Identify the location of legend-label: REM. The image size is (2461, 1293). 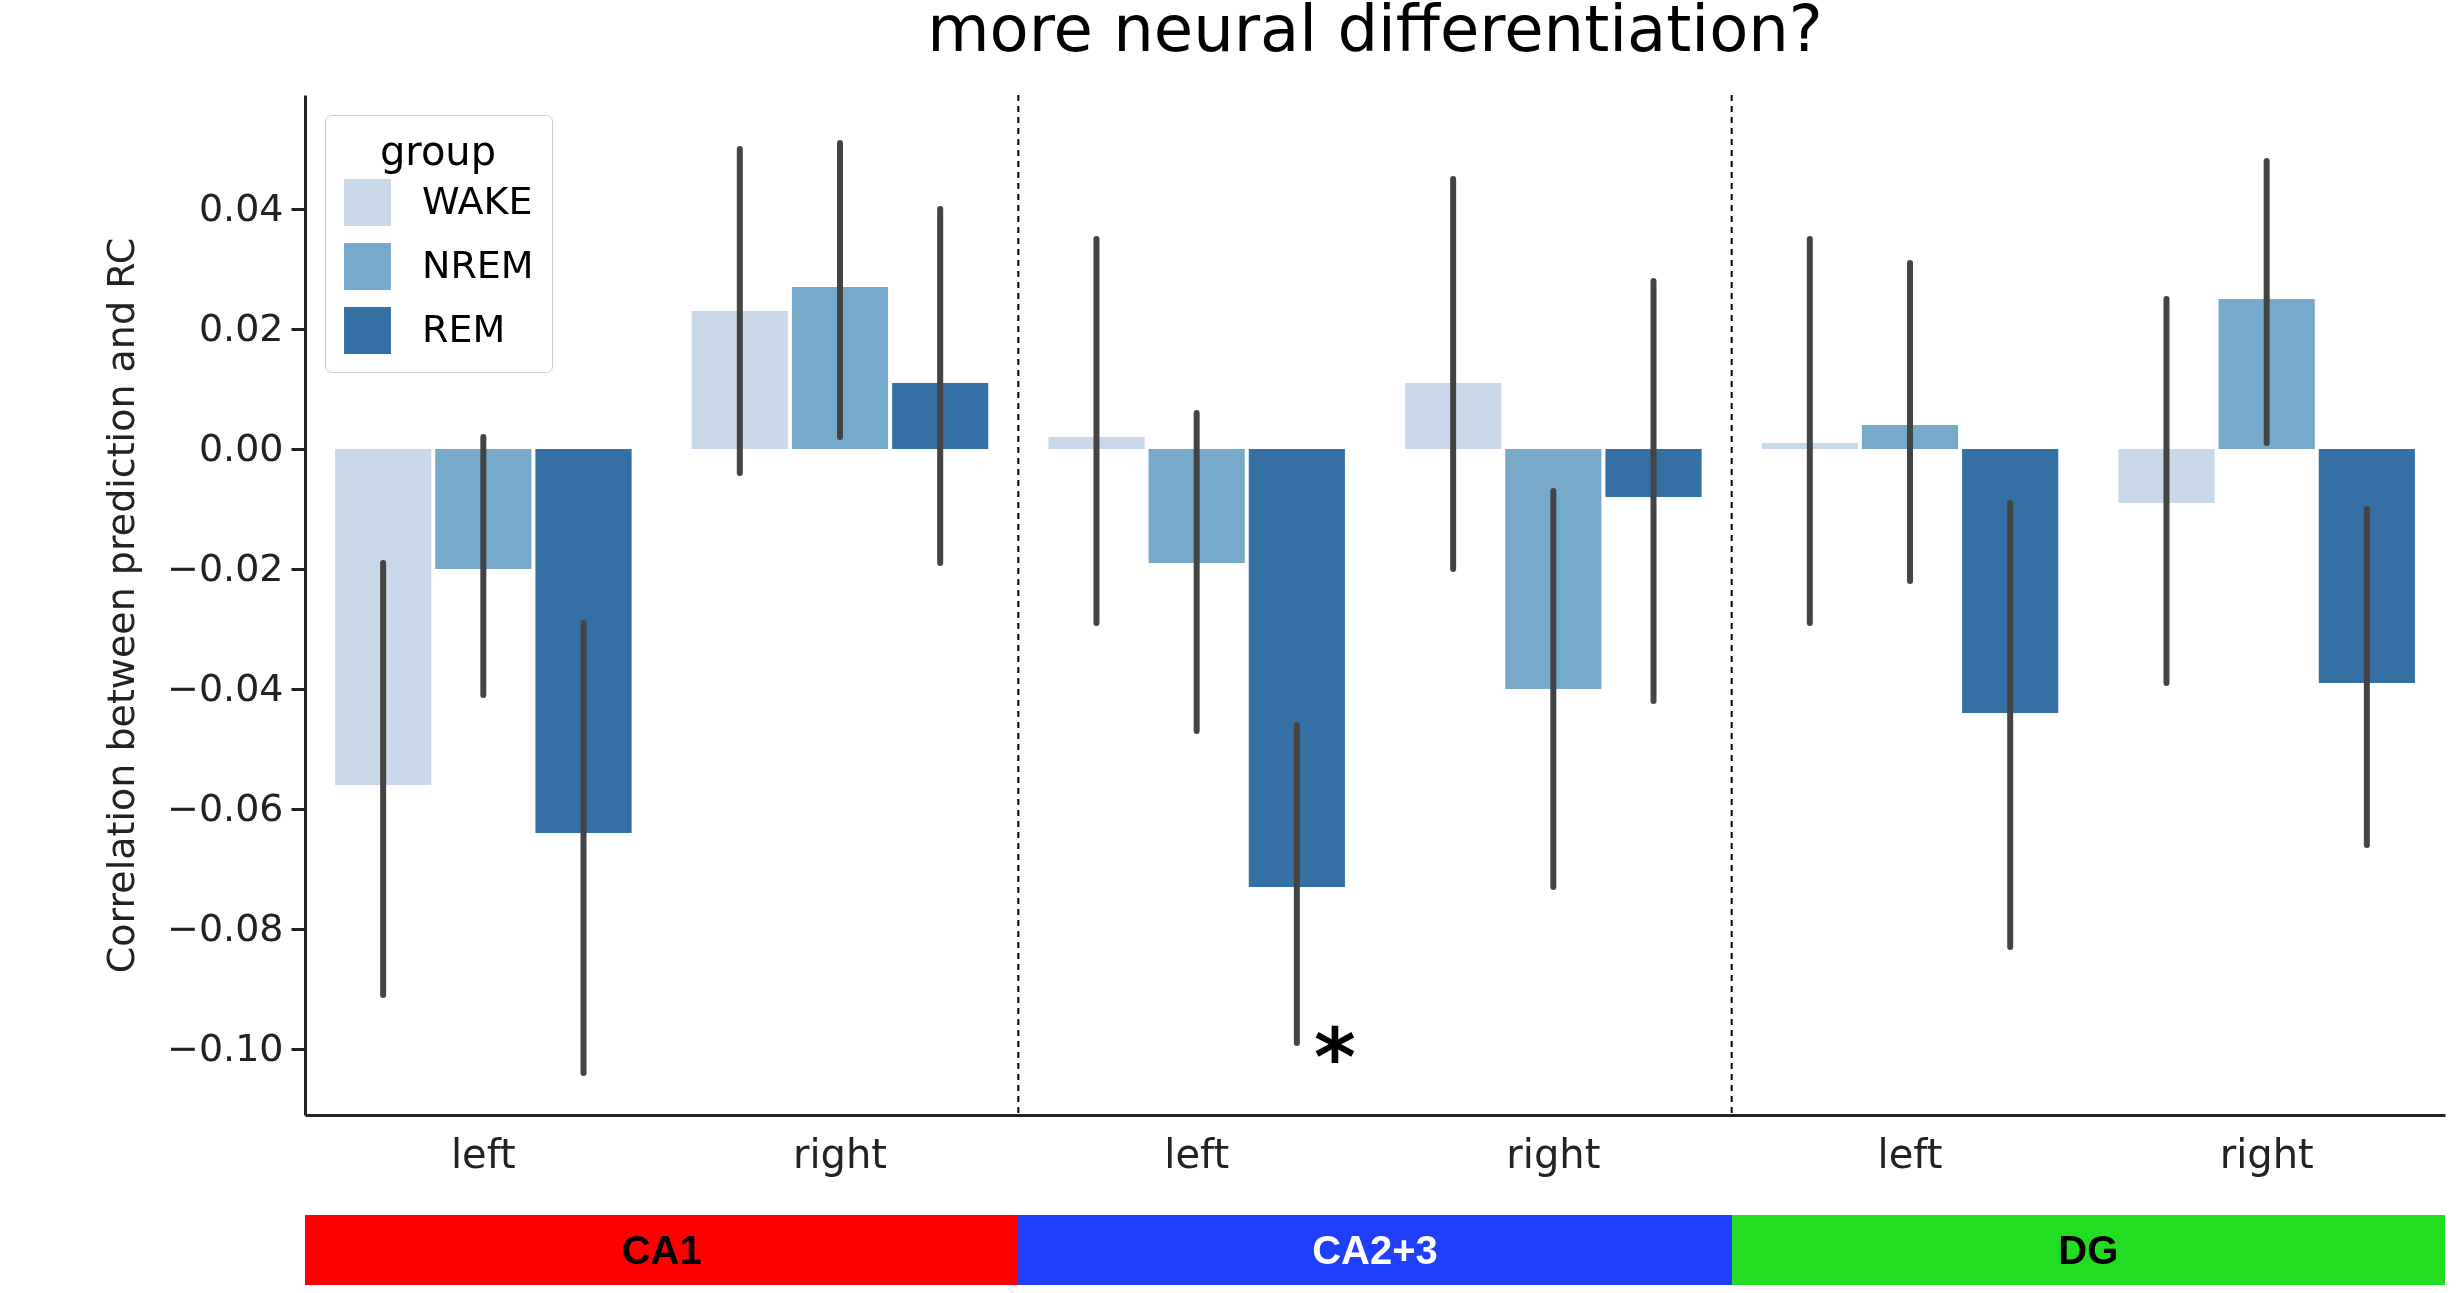
(464, 328).